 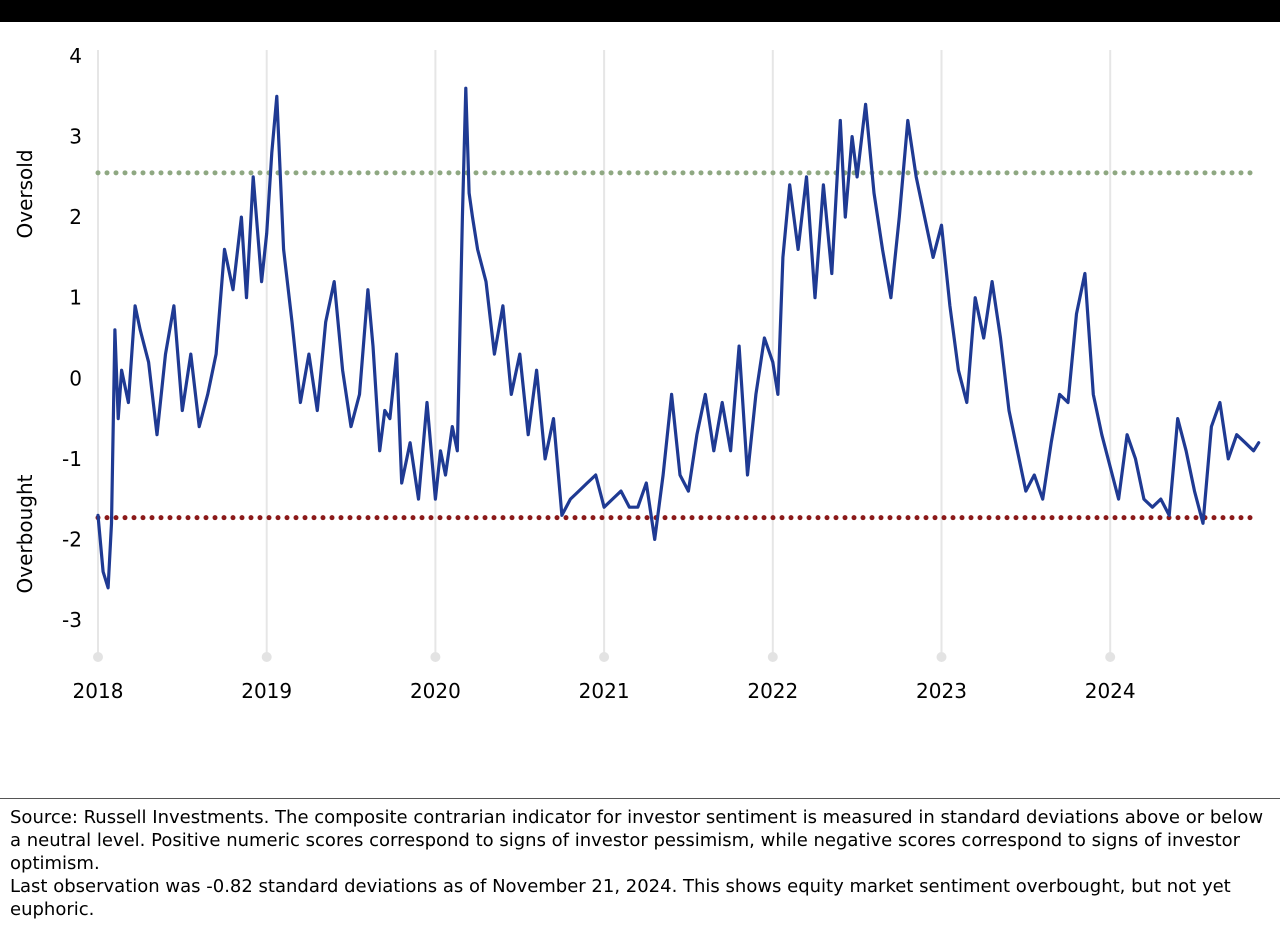 I want to click on y-tick-label: 3, so click(x=75, y=137).